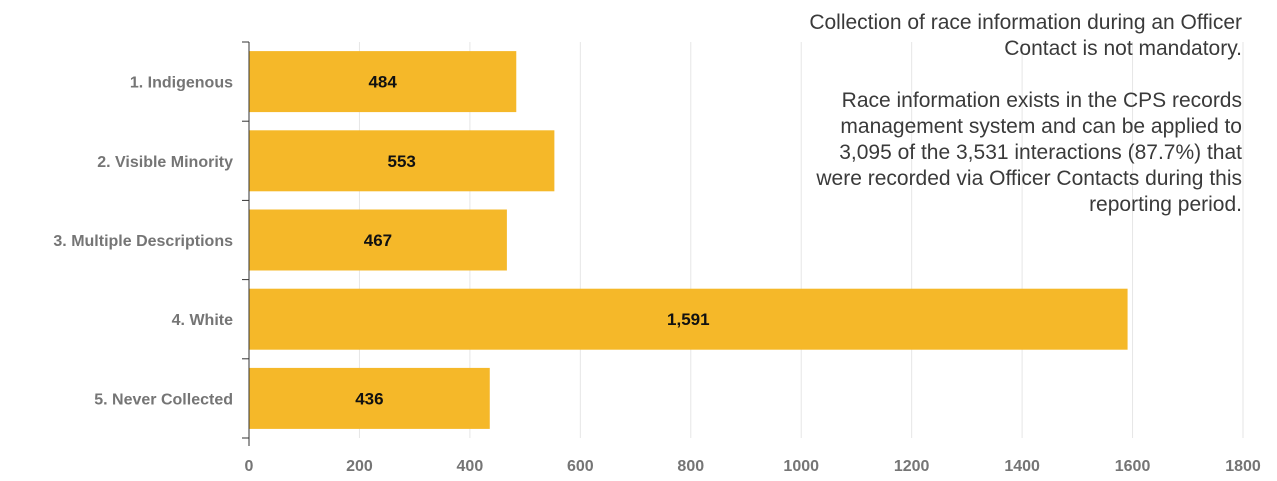 The image size is (1277, 481). I want to click on x-tick-label: 1400, so click(1022, 466).